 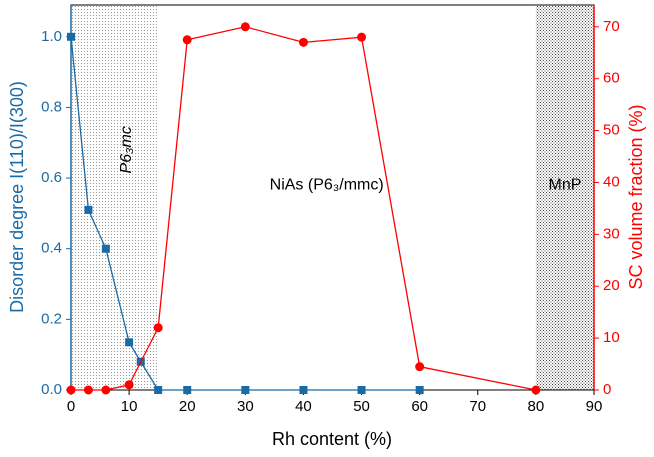 I want to click on y-tick-label: 0.0, so click(x=51, y=389).